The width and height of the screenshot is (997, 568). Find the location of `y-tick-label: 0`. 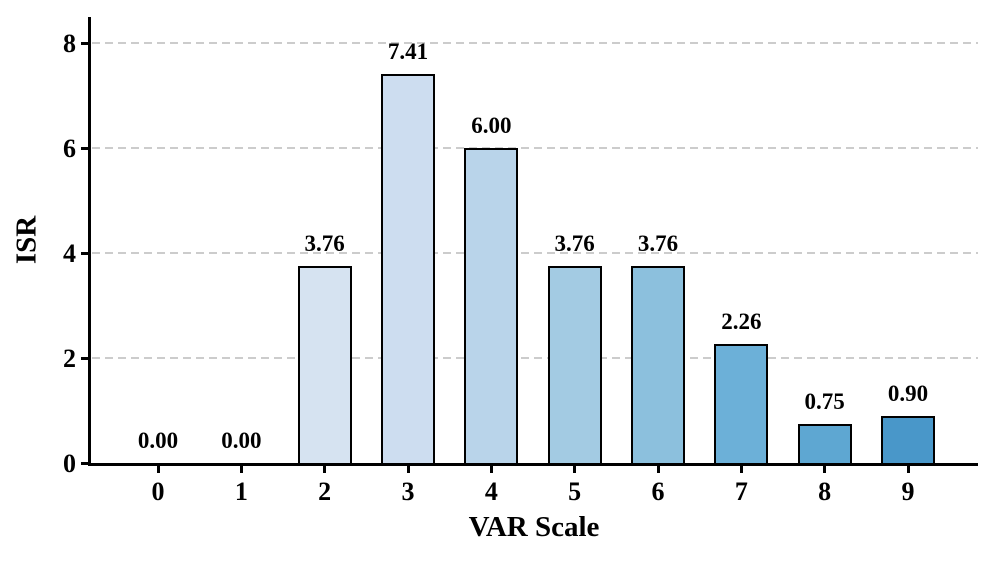

y-tick-label: 0 is located at coordinates (69, 463).